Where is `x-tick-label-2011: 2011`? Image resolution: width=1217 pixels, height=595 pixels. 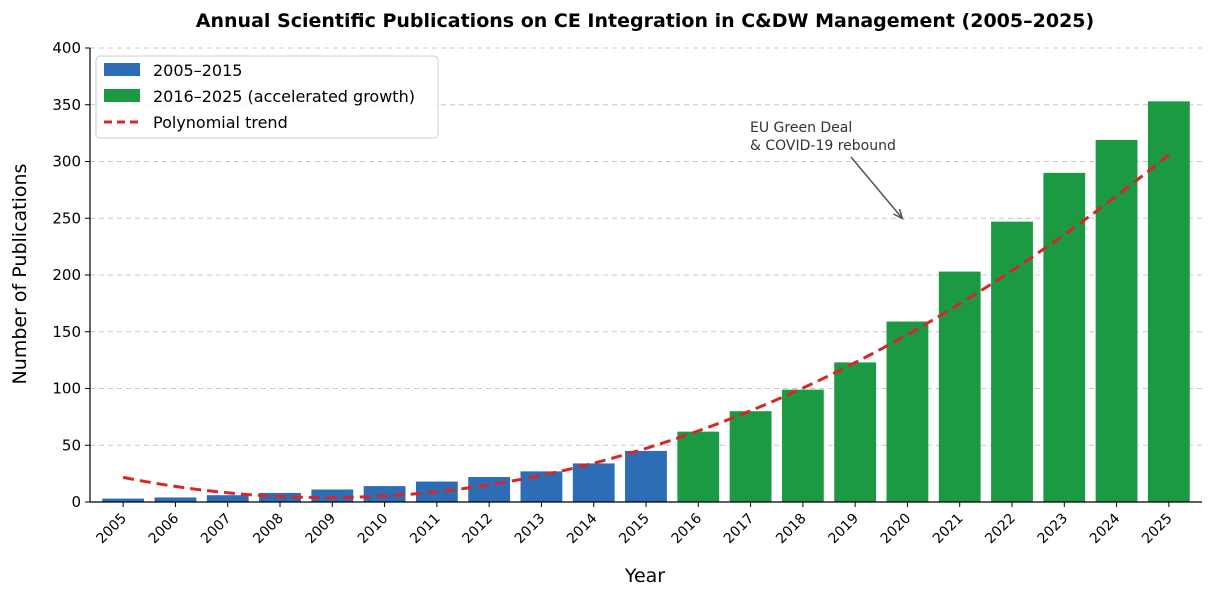
x-tick-label-2011: 2011 is located at coordinates (425, 529).